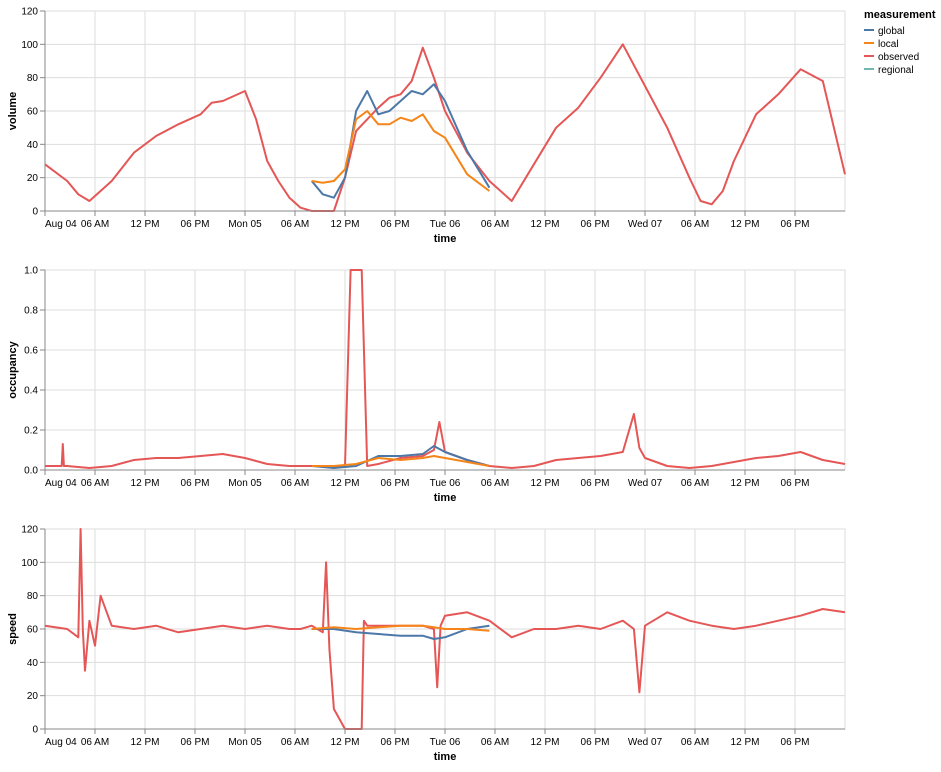  I want to click on y-tick-label: 0.2, so click(31, 431).